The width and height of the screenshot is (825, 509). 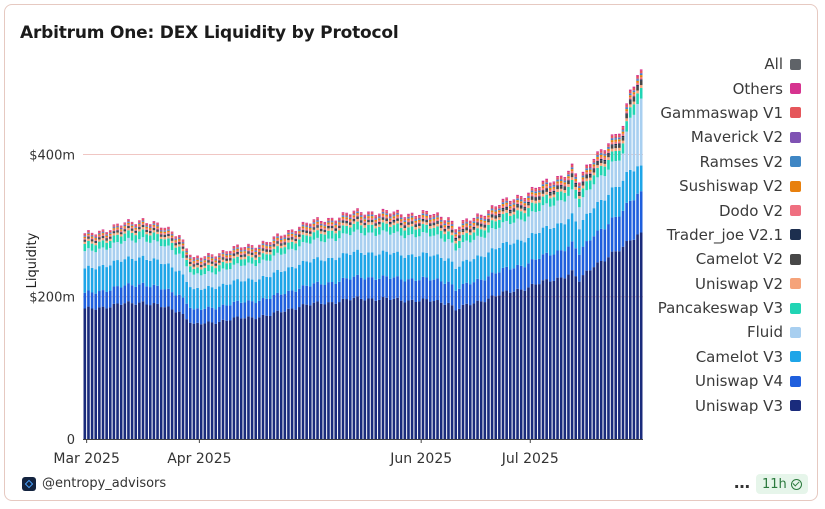 I want to click on legend-item: Uniswap V3, so click(x=701, y=405).